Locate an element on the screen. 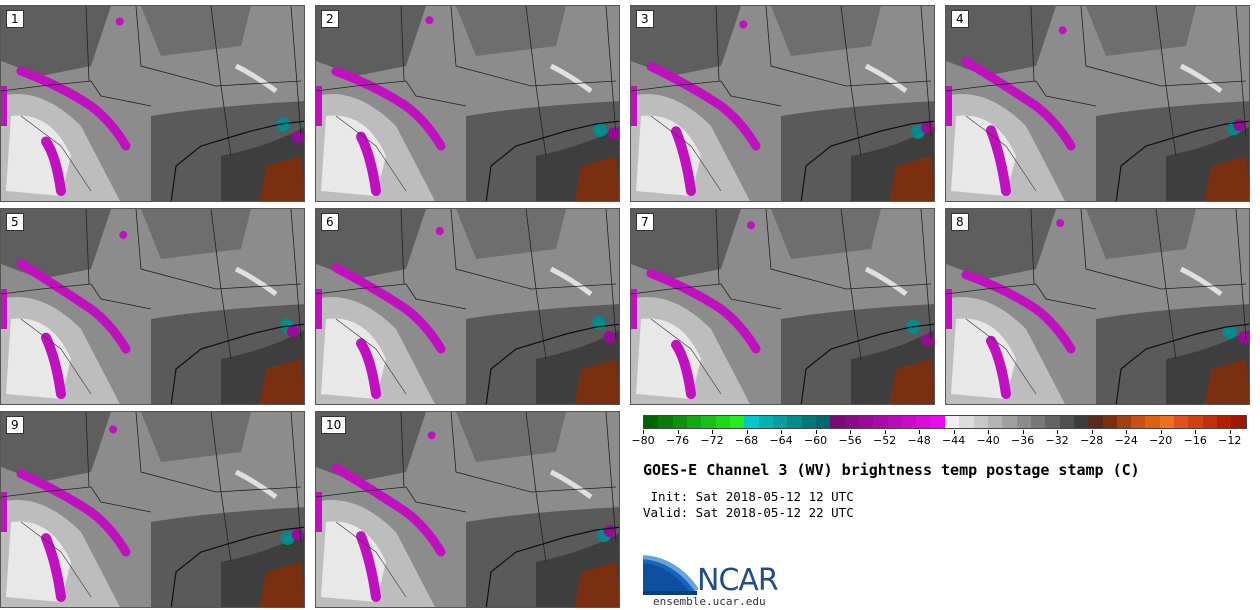 Image resolution: width=1260 pixels, height=610 pixels. member-panel-10: 10 is located at coordinates (467, 509).